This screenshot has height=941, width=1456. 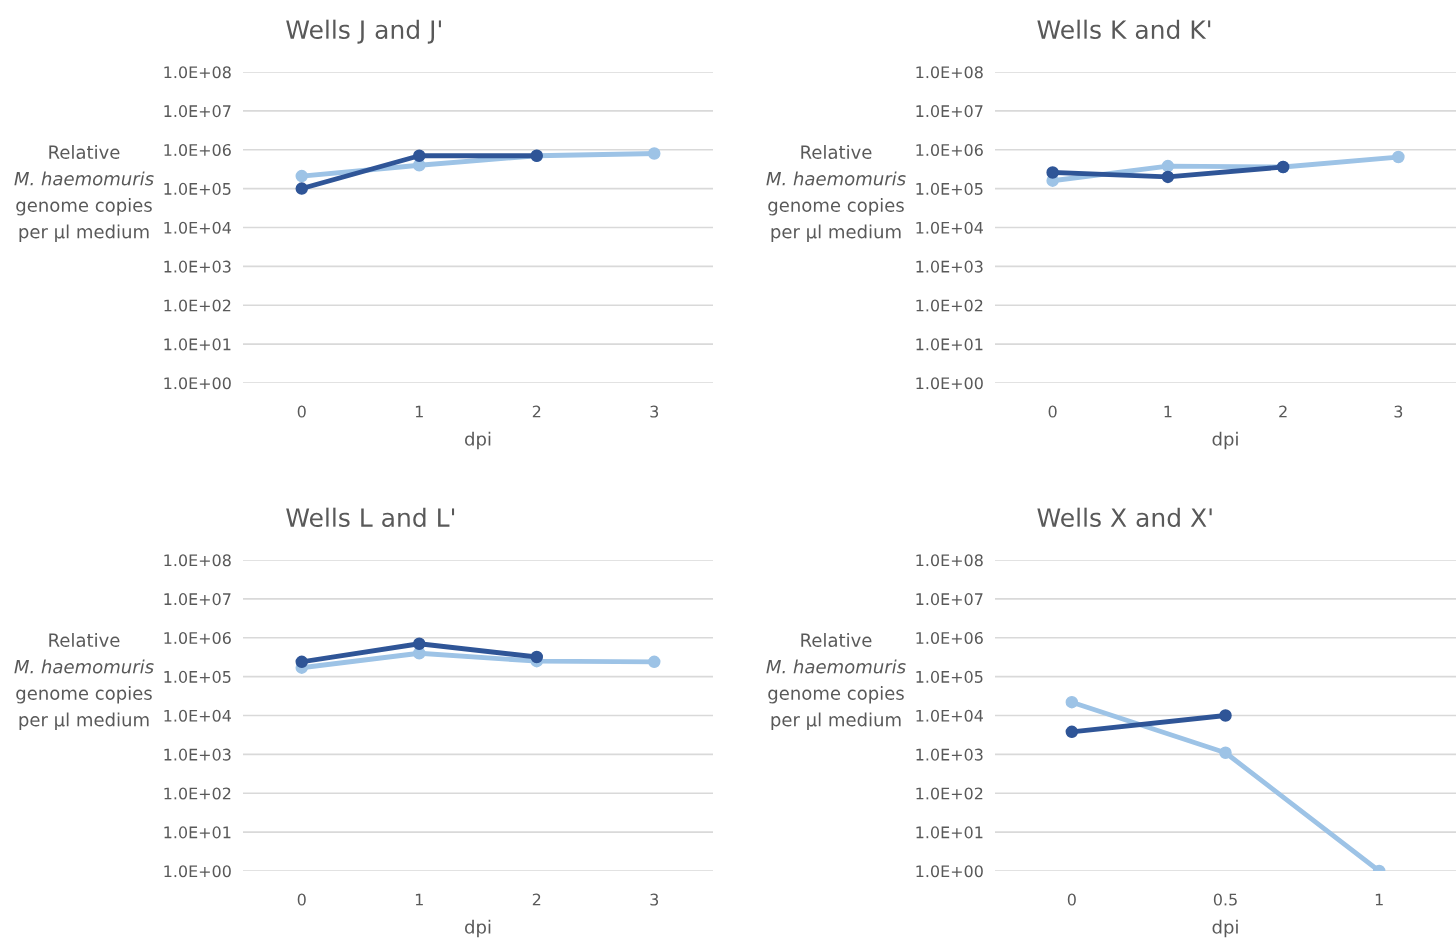 What do you see at coordinates (363, 31) in the screenshot?
I see `chart-title: Wells J and J'` at bounding box center [363, 31].